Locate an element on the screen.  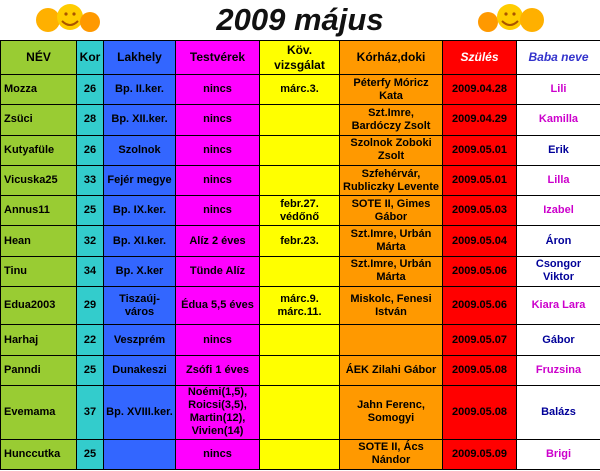
cell-szules: 2009.04.29 is located at coordinates (479, 120).